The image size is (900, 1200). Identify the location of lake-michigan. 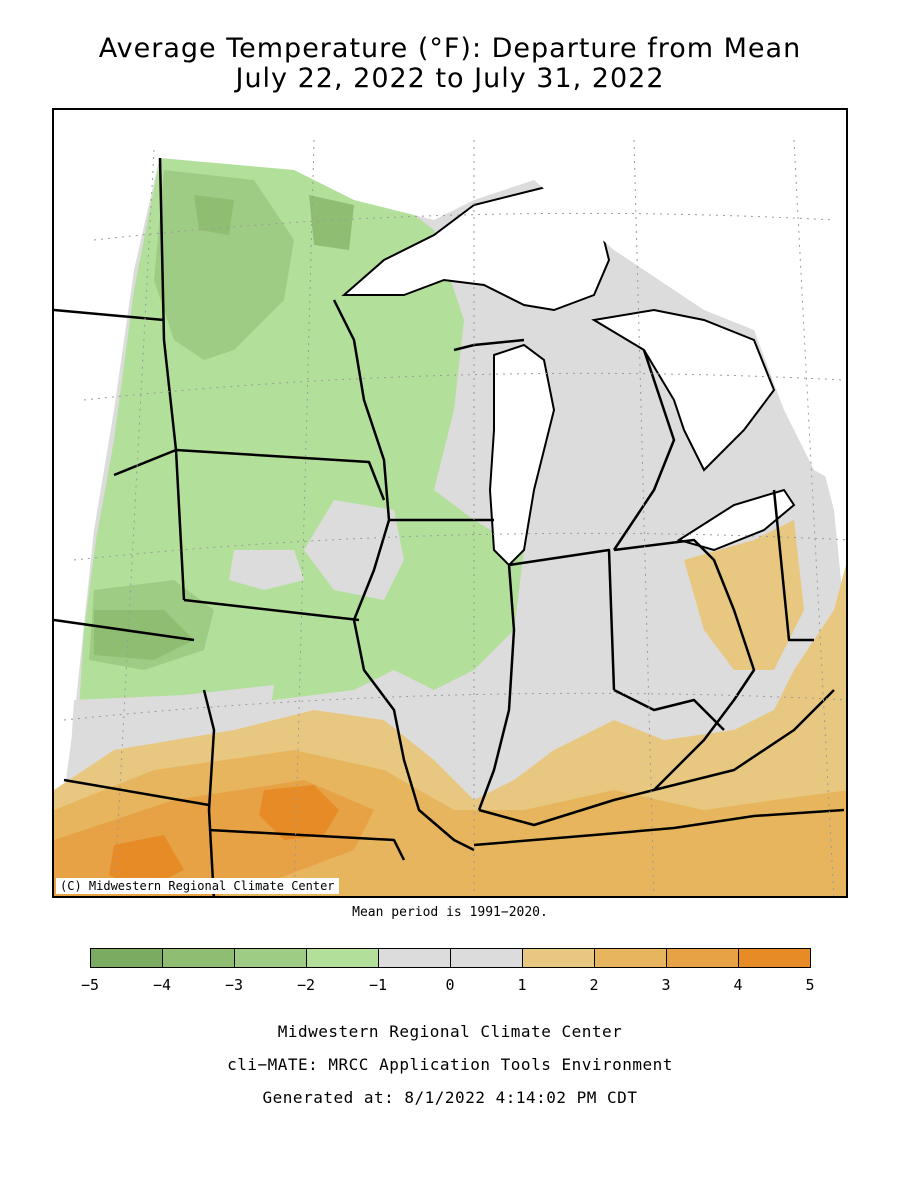
(522, 455).